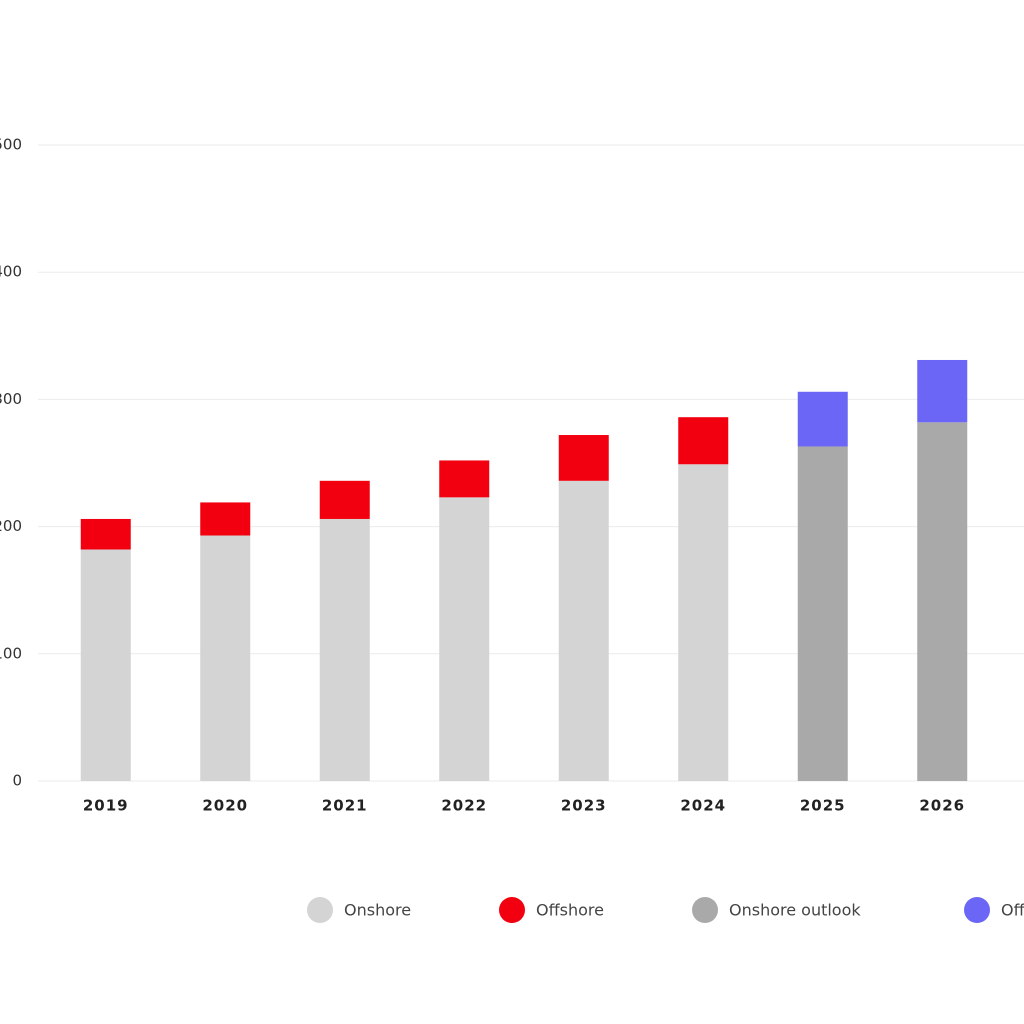 The image size is (1024, 1024). What do you see at coordinates (570, 910) in the screenshot?
I see `legend-label: Offshore` at bounding box center [570, 910].